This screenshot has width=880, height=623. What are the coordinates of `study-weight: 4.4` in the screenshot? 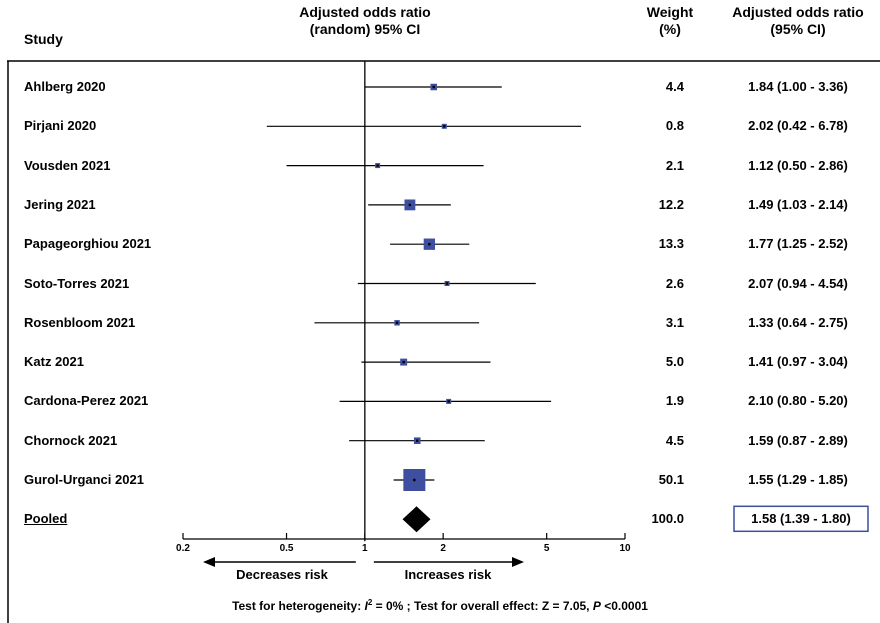 It's located at (674, 86).